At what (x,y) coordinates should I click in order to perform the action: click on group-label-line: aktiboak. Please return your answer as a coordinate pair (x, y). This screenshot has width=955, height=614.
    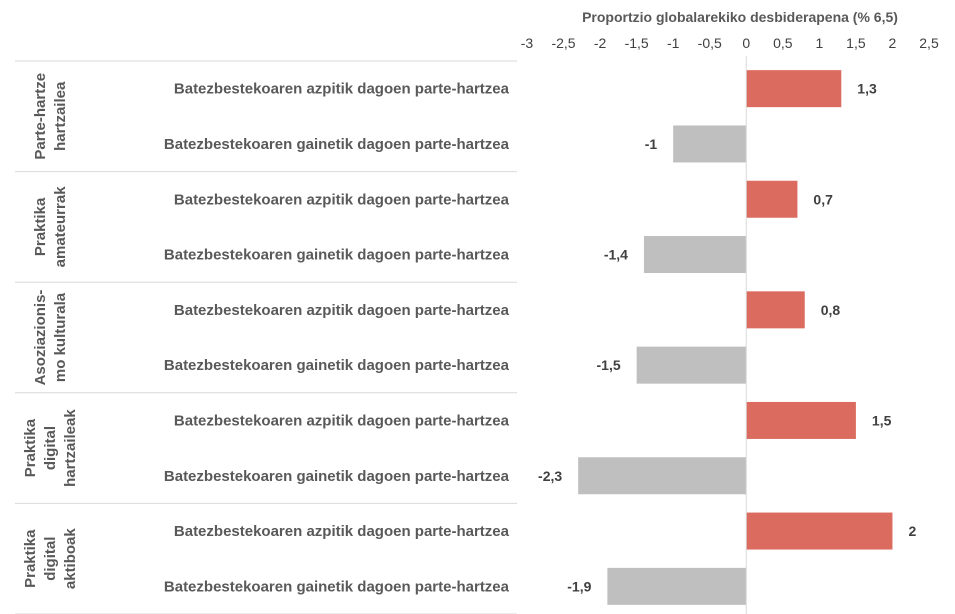
    Looking at the image, I should click on (70, 559).